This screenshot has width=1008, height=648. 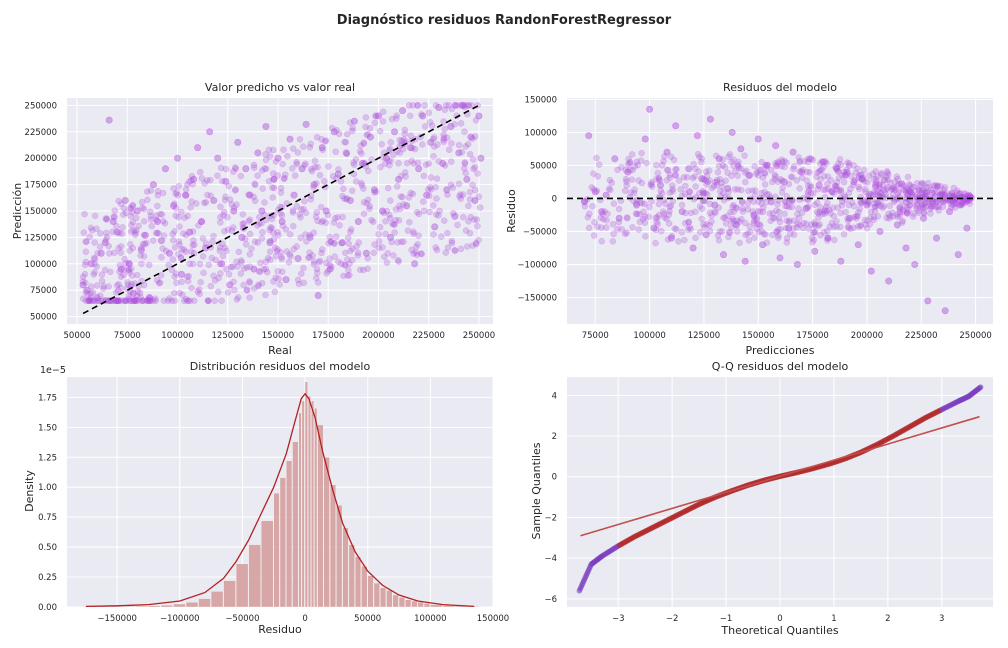 What do you see at coordinates (280, 350) in the screenshot?
I see `predicted-vs-real-xlabel: Real` at bounding box center [280, 350].